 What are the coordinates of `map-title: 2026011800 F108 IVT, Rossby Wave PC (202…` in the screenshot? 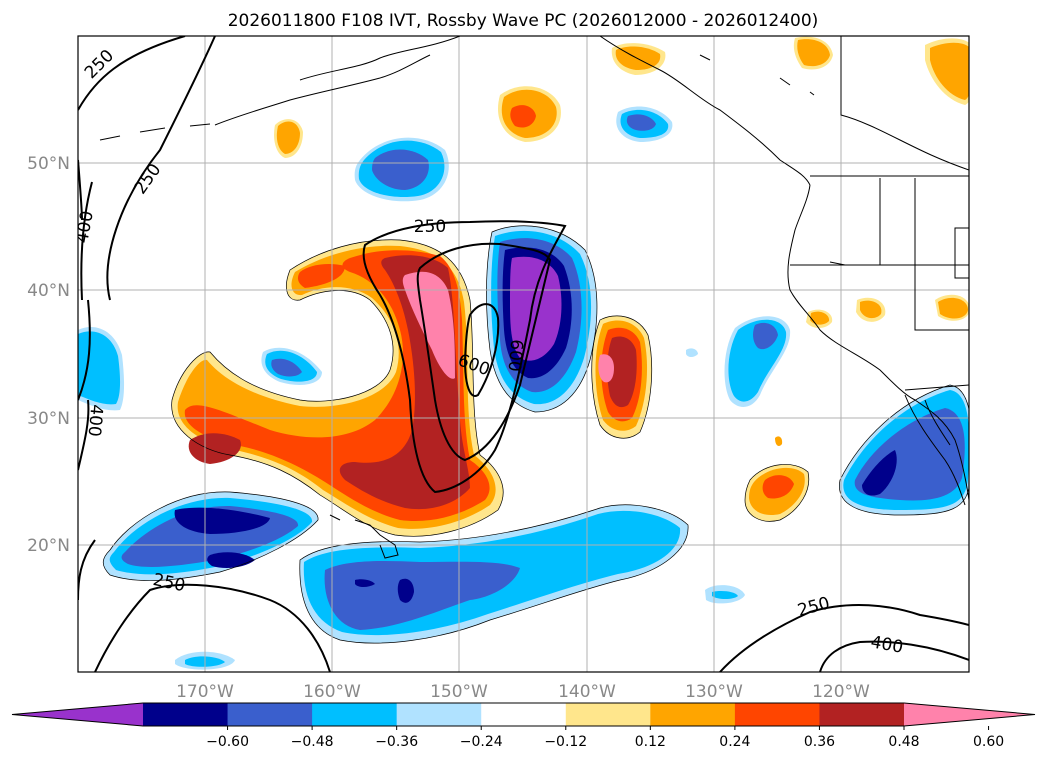 It's located at (523, 21).